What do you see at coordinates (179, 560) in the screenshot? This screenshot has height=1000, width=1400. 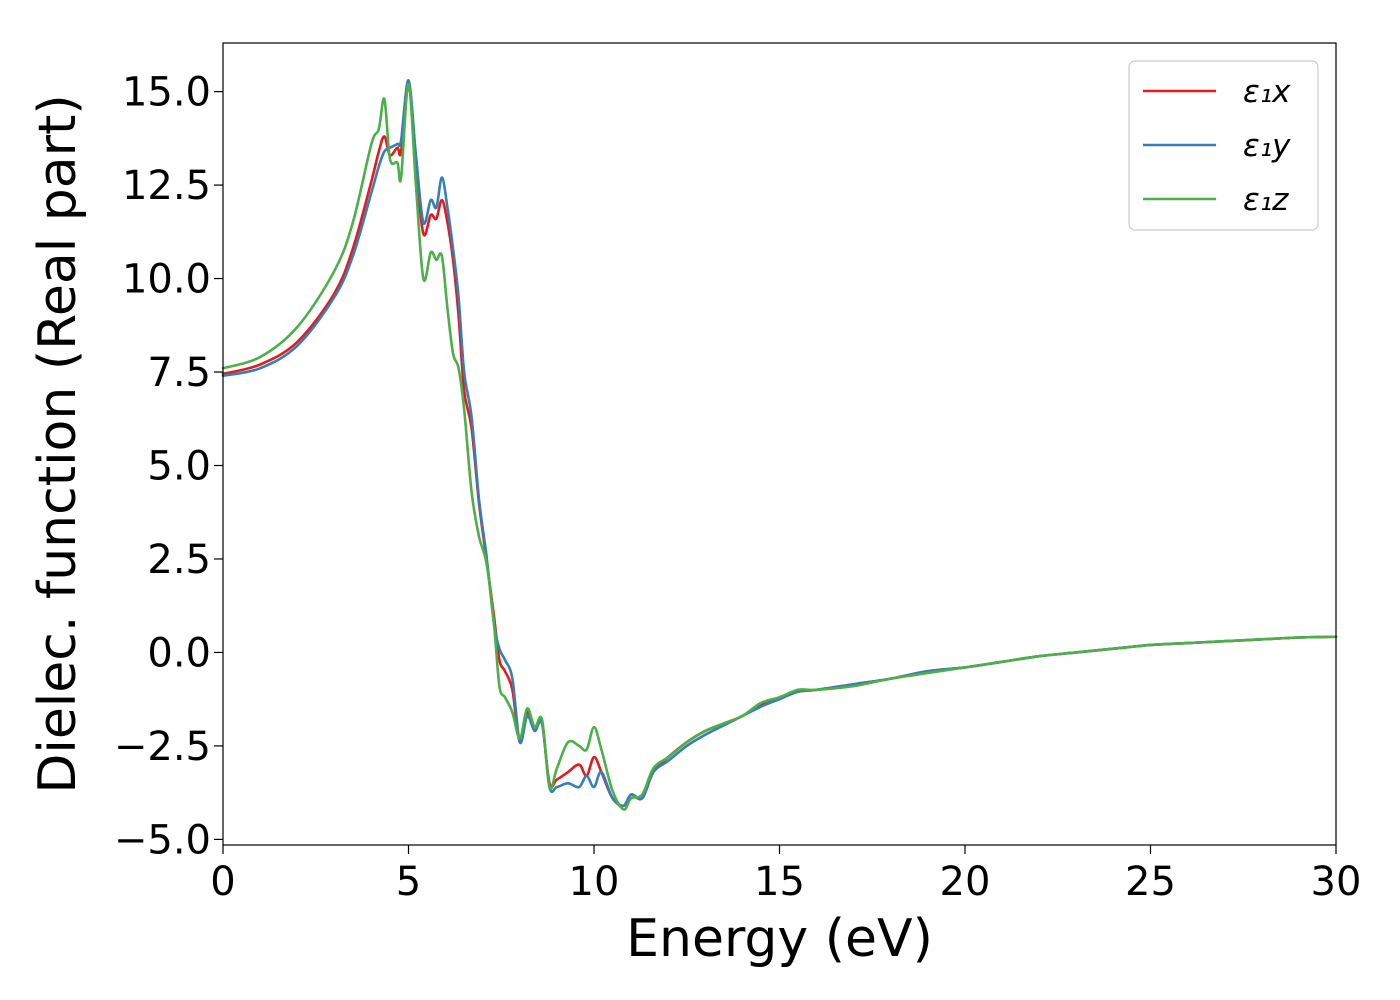 I see `y-tick-label: 2.5` at bounding box center [179, 560].